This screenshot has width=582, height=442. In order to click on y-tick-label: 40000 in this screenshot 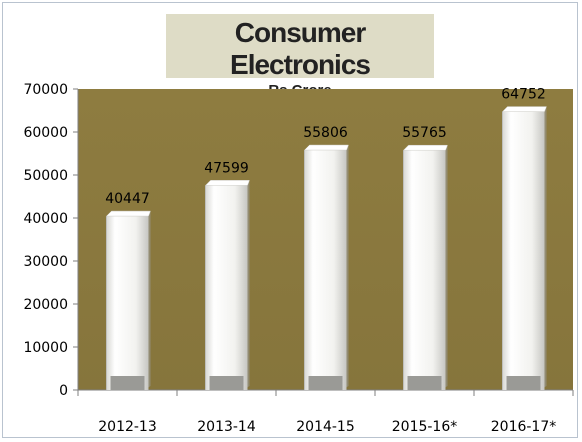, I will do `click(45, 219)`.